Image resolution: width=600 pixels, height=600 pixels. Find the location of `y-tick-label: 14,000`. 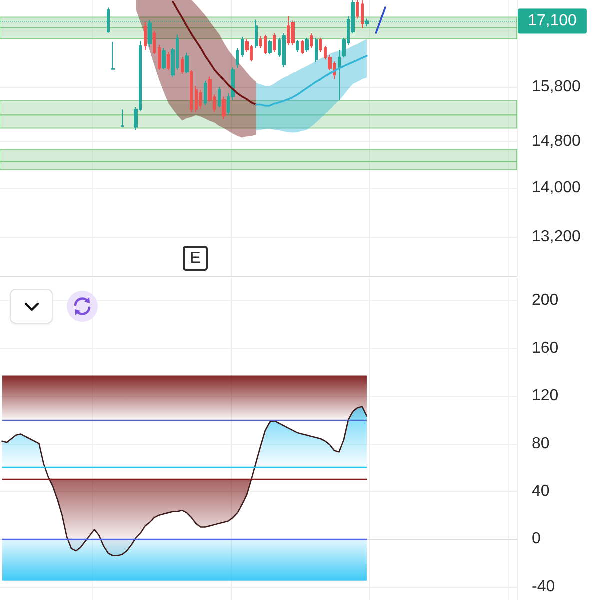

y-tick-label: 14,000 is located at coordinates (557, 188).